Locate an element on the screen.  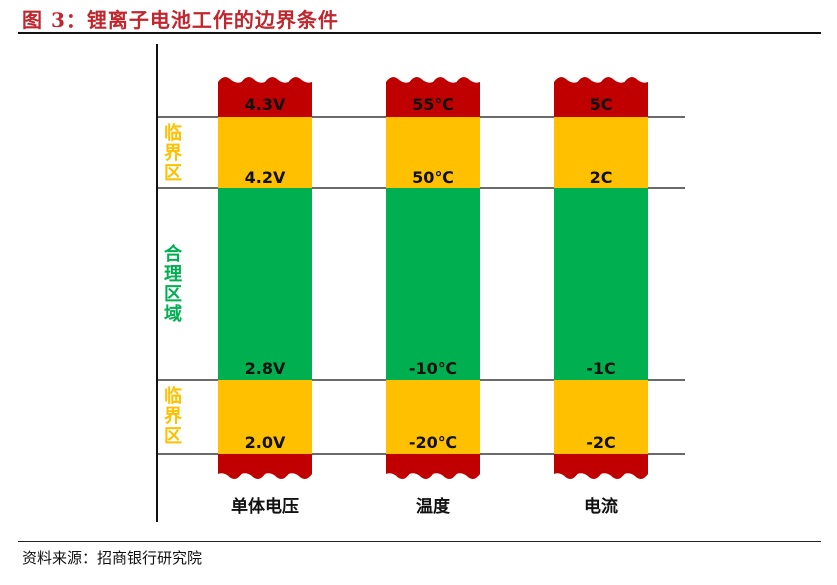
boundary-value-label: 55℃ is located at coordinates (433, 104).